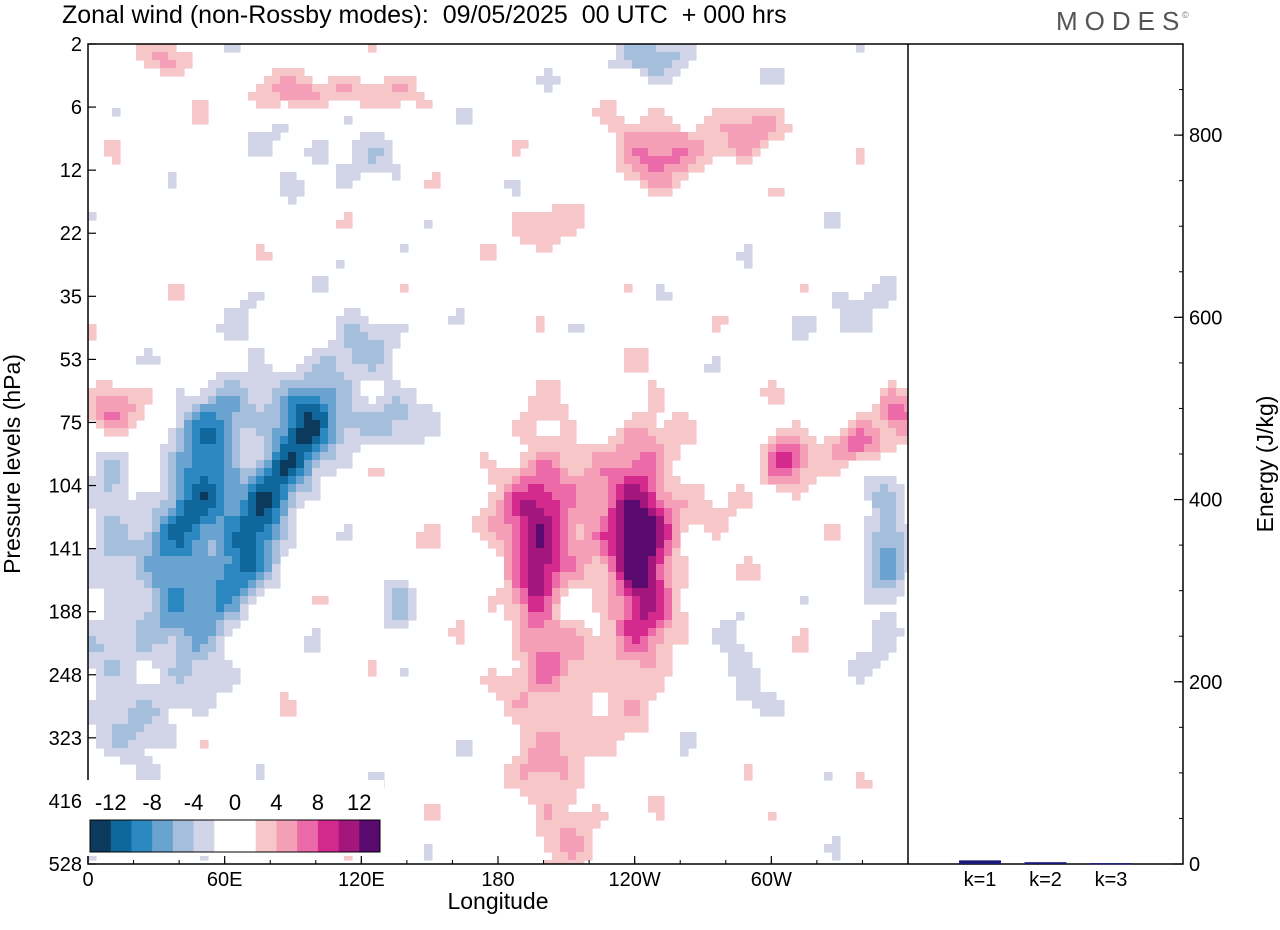  I want to click on colorbar-swatch, so click(349, 836).